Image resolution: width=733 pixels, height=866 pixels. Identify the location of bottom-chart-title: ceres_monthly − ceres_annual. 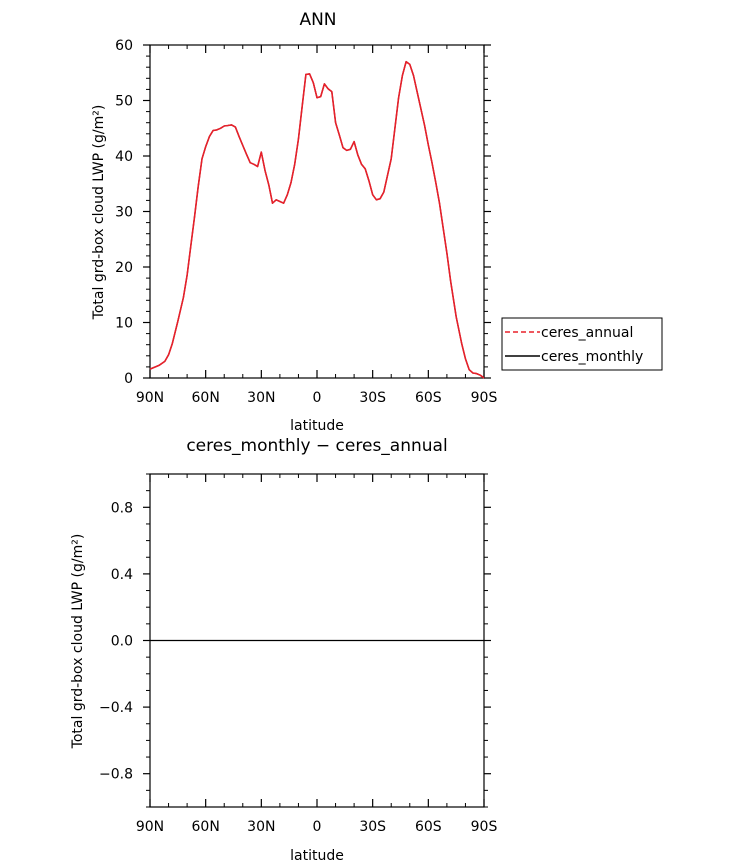
(316, 446).